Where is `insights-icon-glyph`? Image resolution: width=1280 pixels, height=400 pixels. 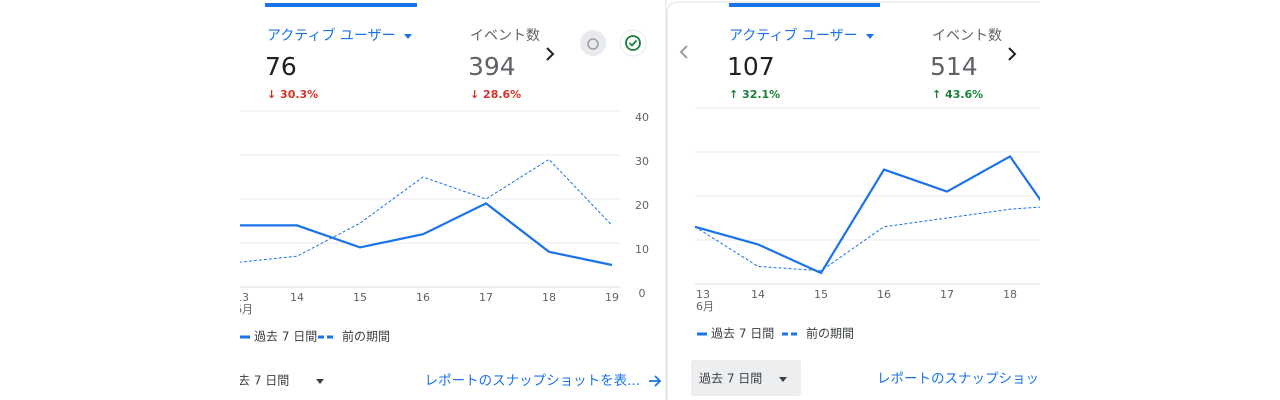 insights-icon-glyph is located at coordinates (593, 44).